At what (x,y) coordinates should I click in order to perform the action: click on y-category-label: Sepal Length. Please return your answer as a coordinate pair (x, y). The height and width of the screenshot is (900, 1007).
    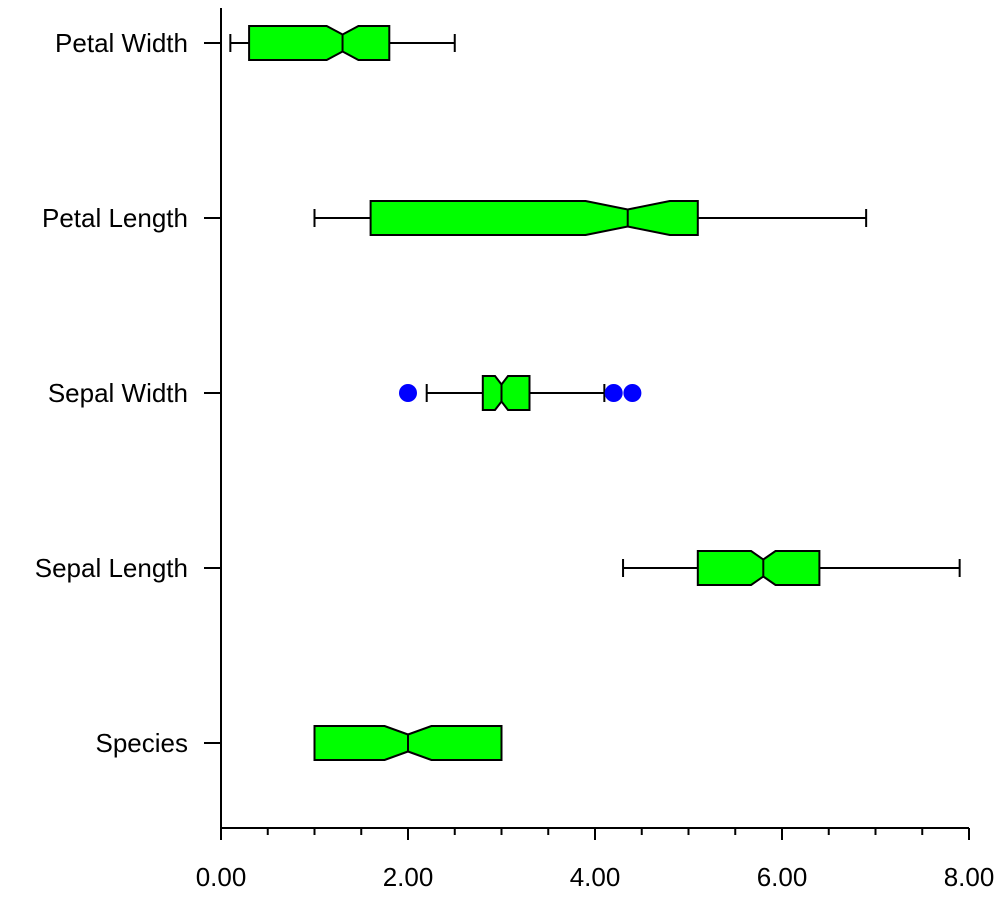
    Looking at the image, I should click on (111, 568).